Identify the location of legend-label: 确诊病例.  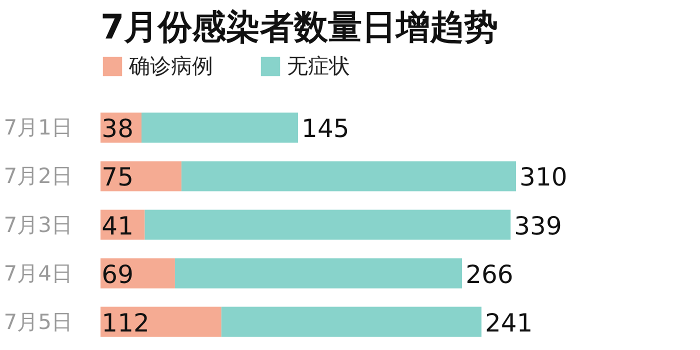
(171, 66).